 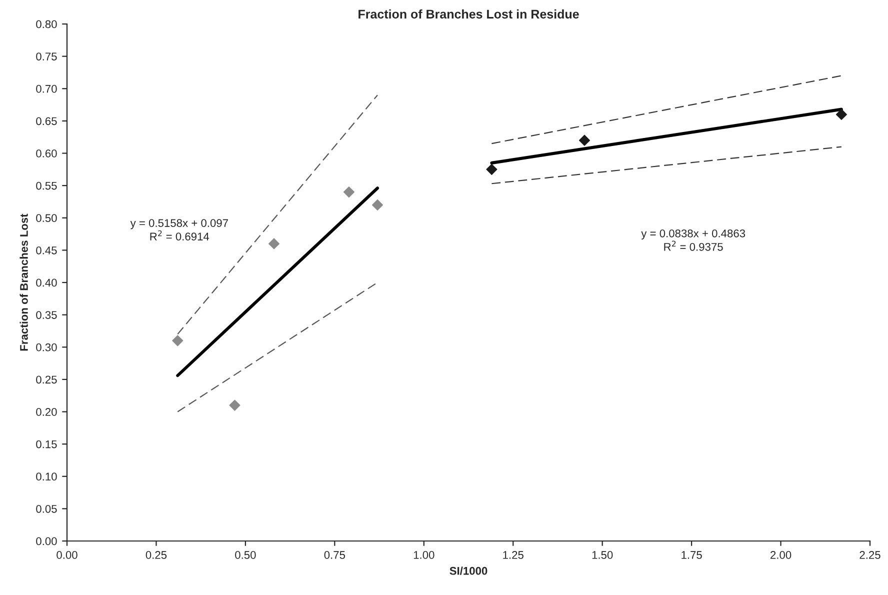 I want to click on x-tick-label: 1.75, so click(x=692, y=555).